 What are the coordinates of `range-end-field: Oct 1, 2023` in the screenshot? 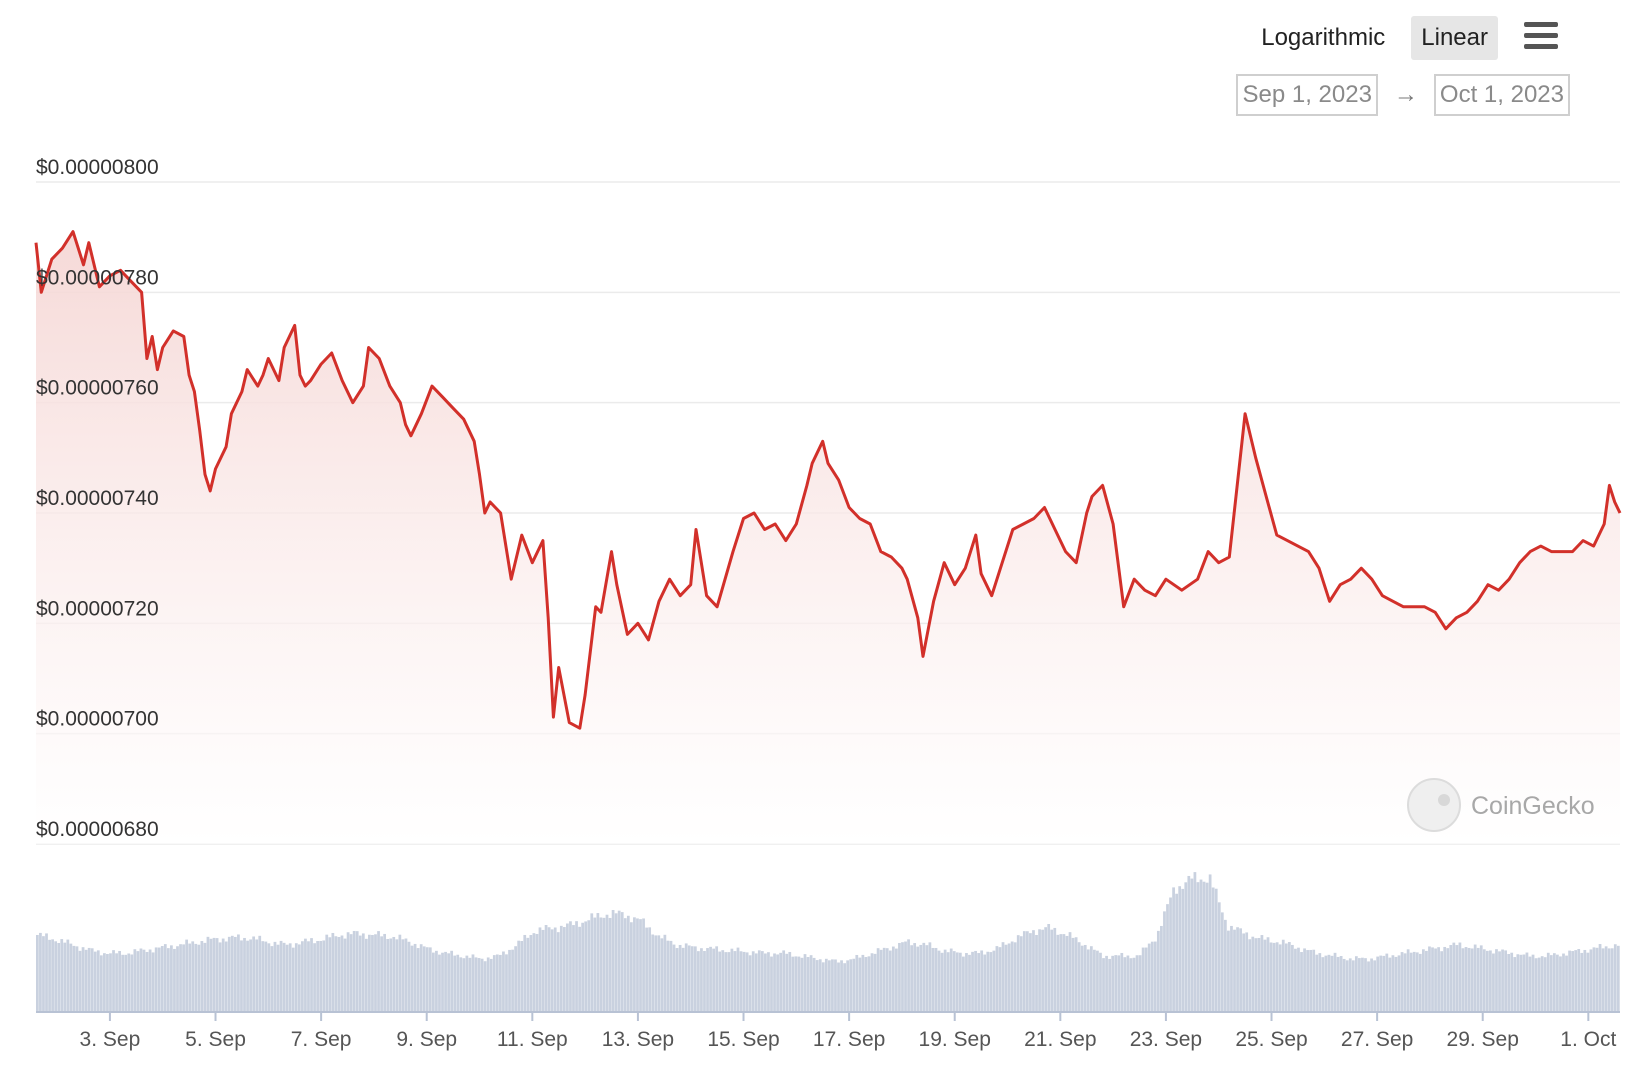 It's located at (1501, 95).